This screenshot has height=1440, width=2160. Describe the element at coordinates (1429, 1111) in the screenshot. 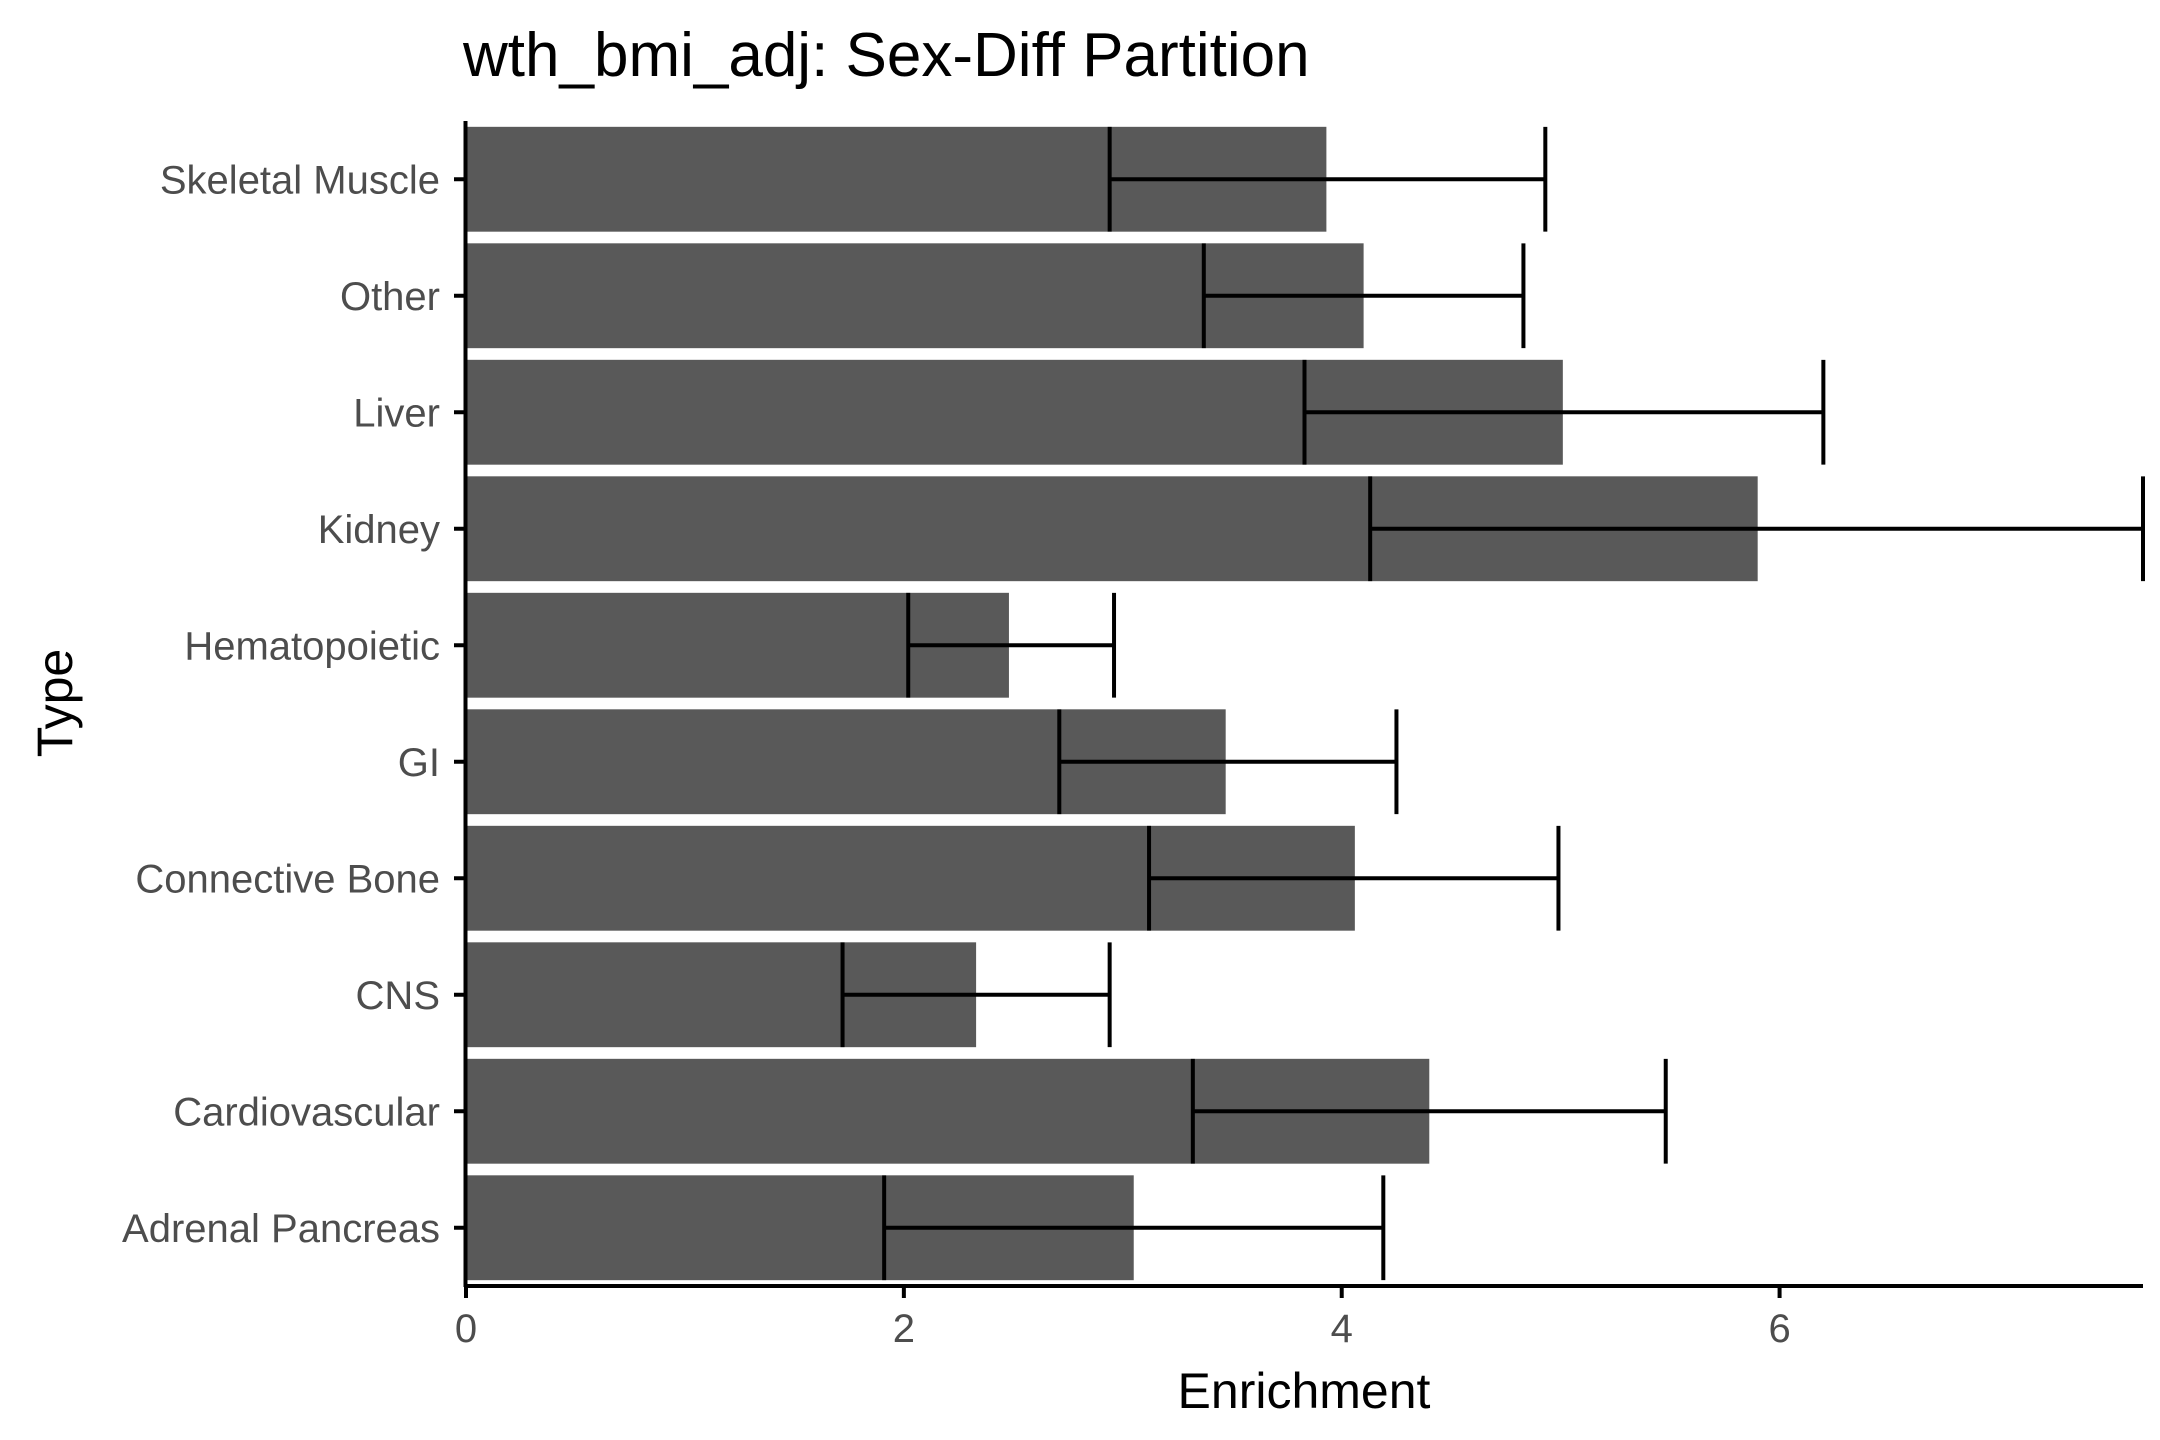

I see `errorbar-cardiovascular` at that location.